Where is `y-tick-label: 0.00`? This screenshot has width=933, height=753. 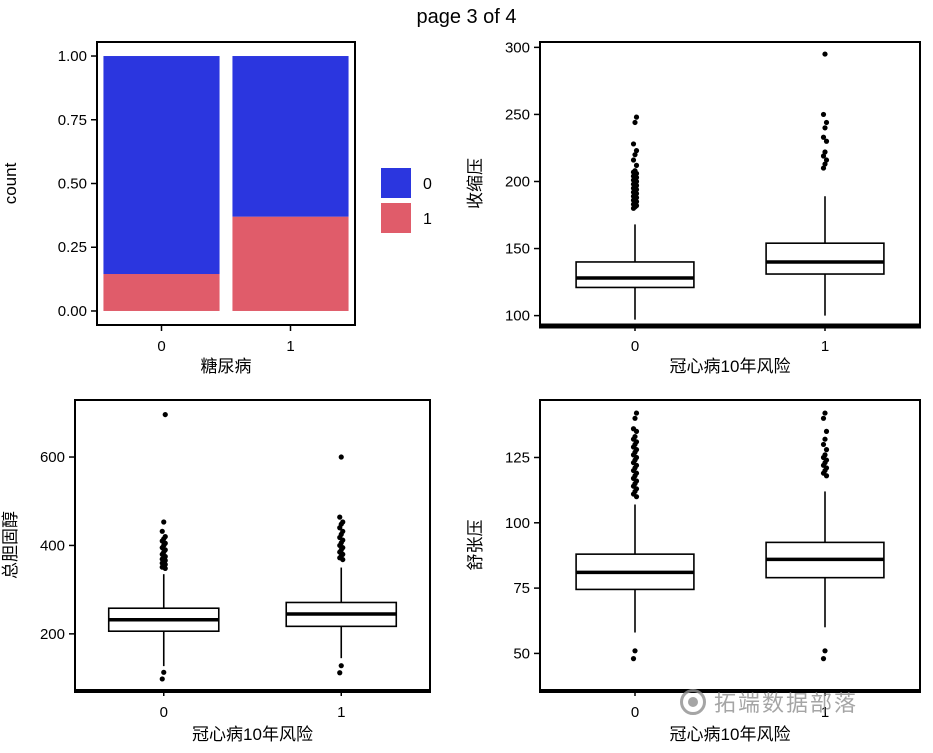 y-tick-label: 0.00 is located at coordinates (72, 311).